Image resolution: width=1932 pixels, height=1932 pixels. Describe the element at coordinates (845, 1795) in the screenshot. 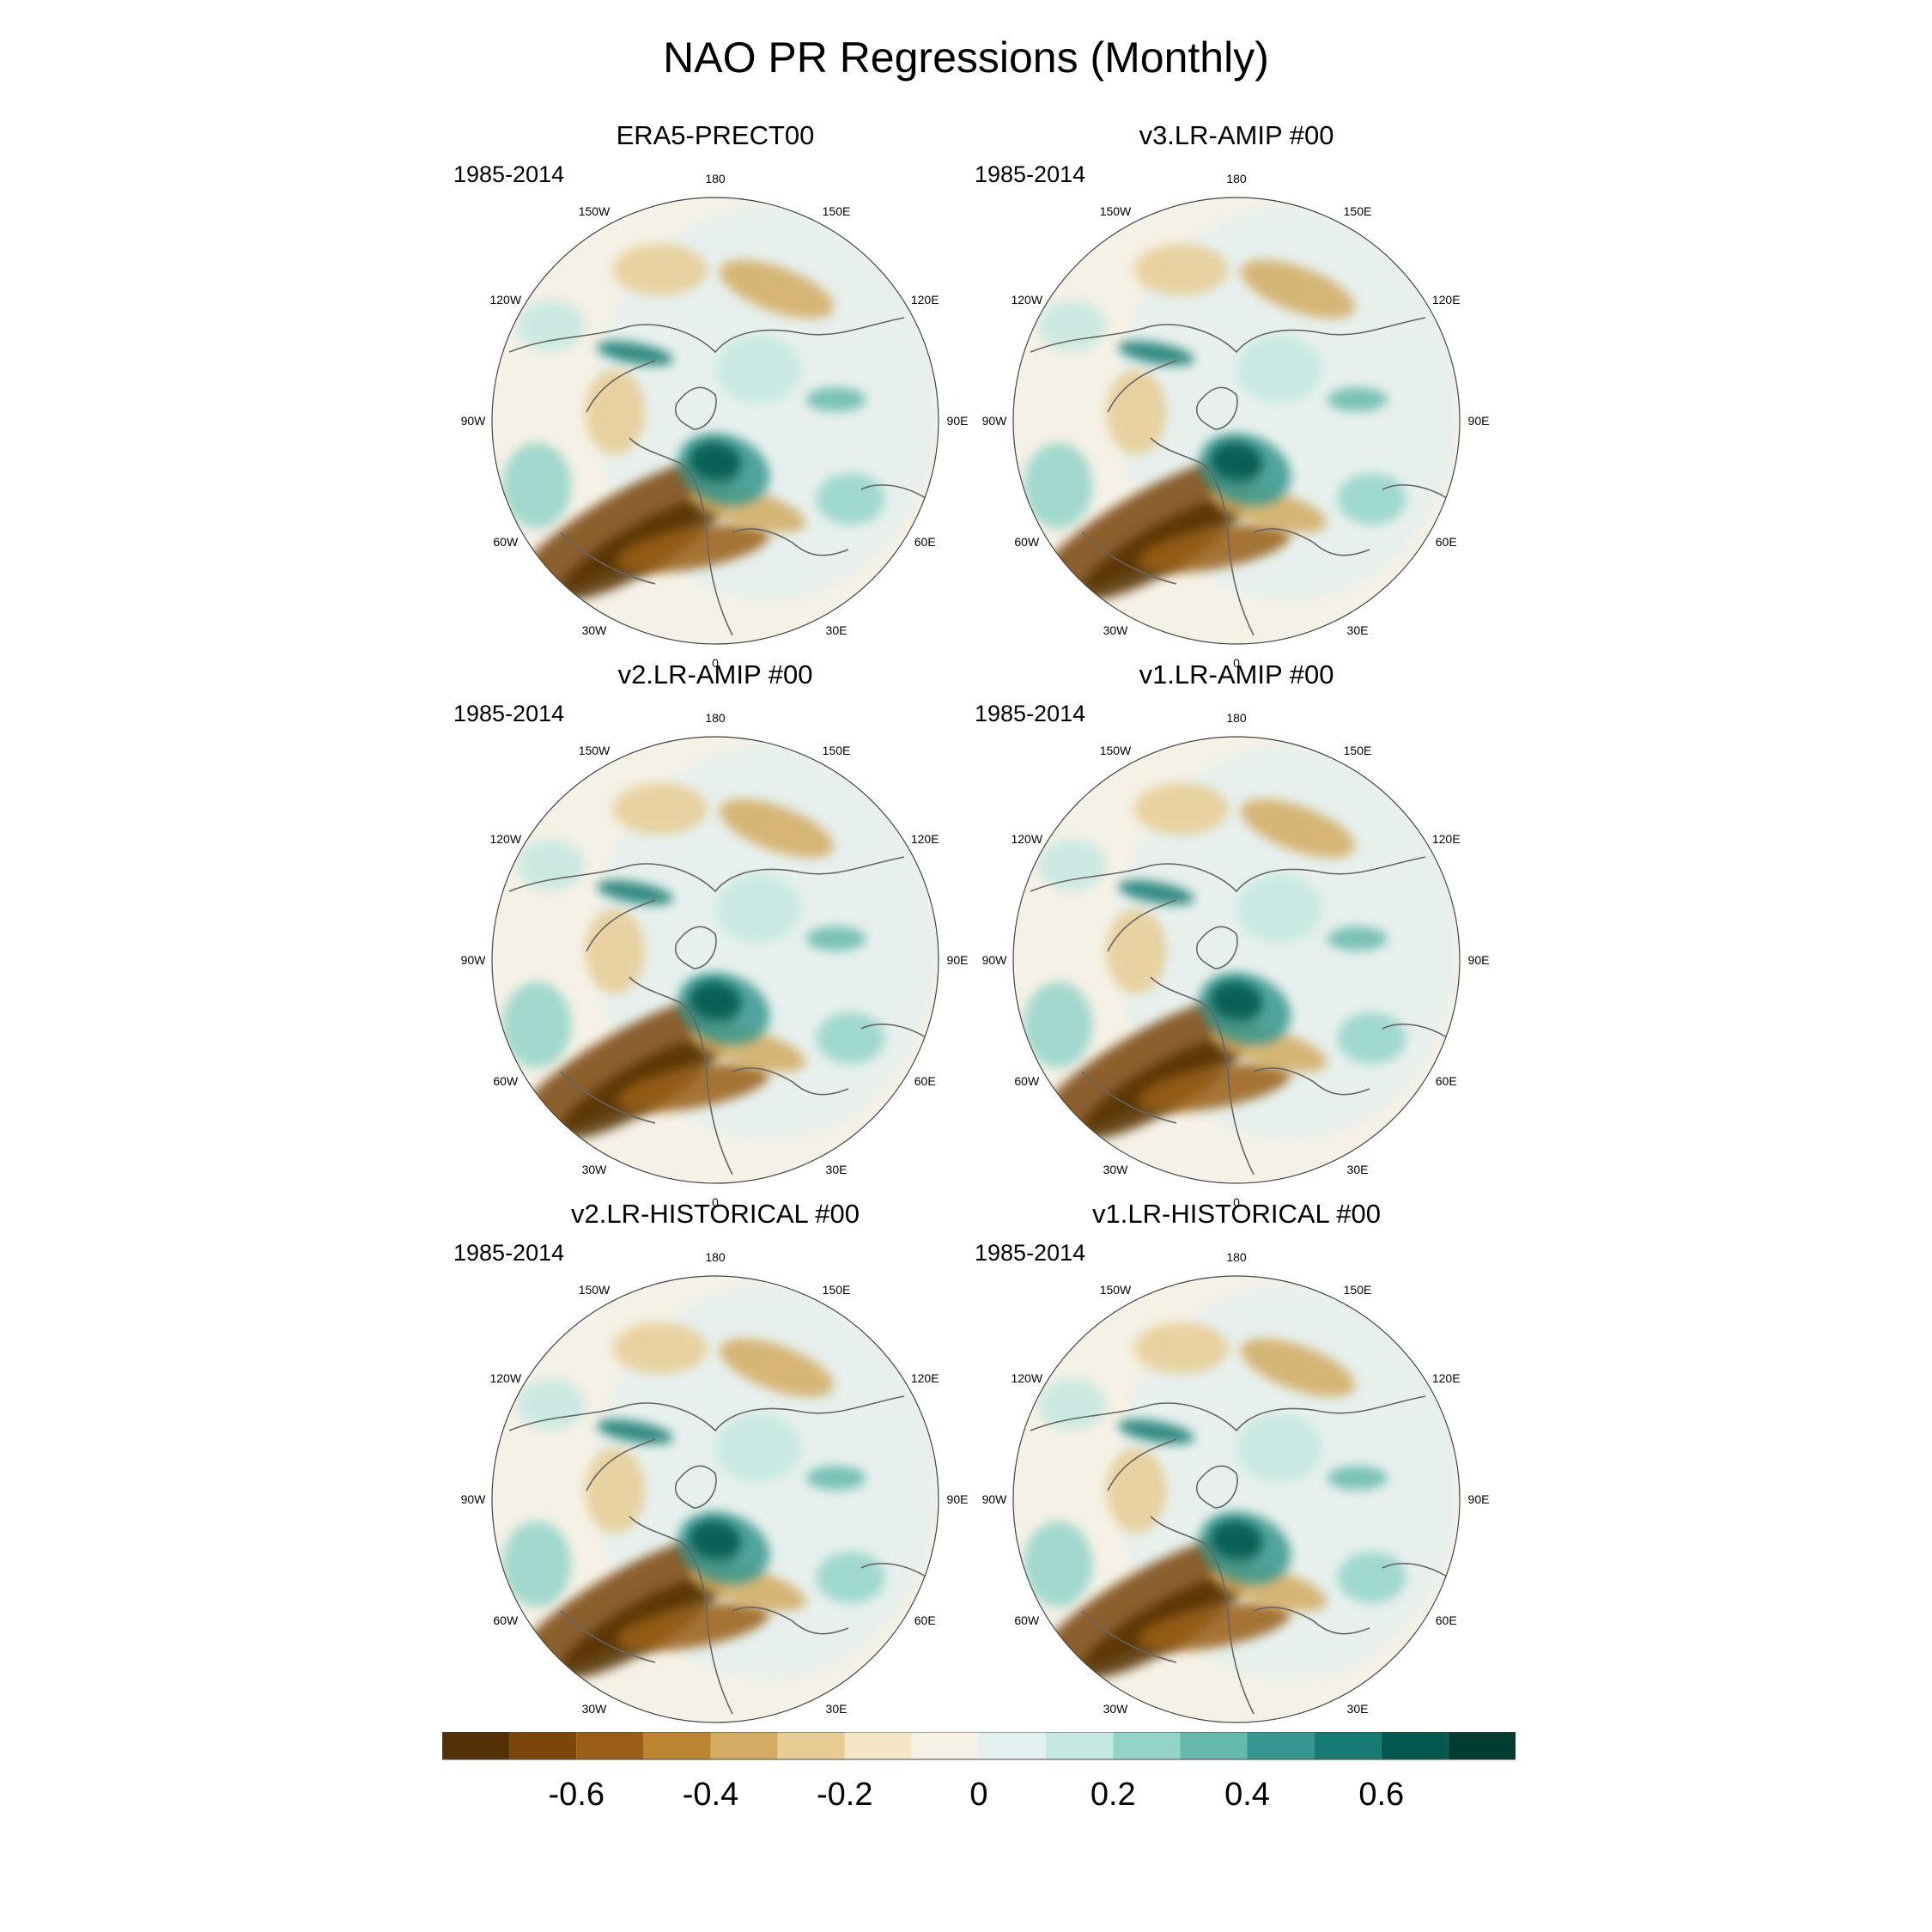

I see `colorbar-tick-label: -0.2` at that location.